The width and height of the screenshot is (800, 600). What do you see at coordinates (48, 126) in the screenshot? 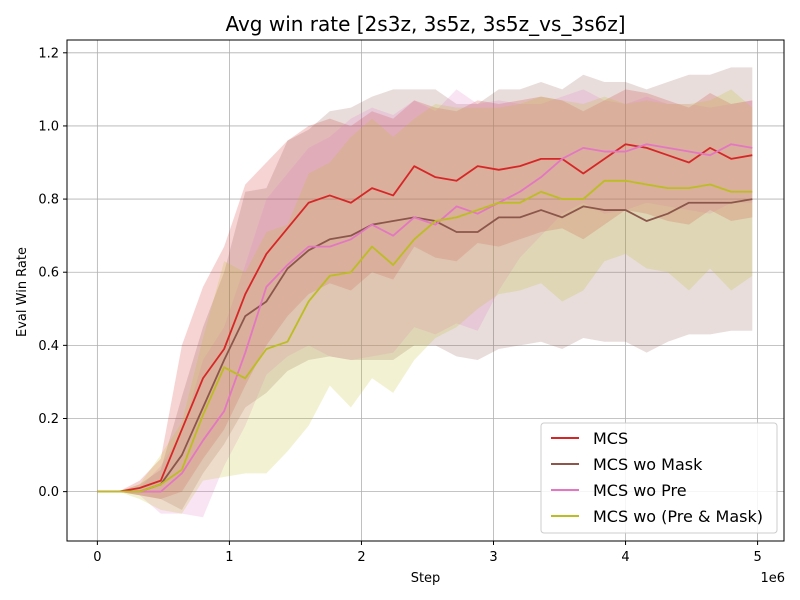
I see `y-tick-label: 1.0` at bounding box center [48, 126].